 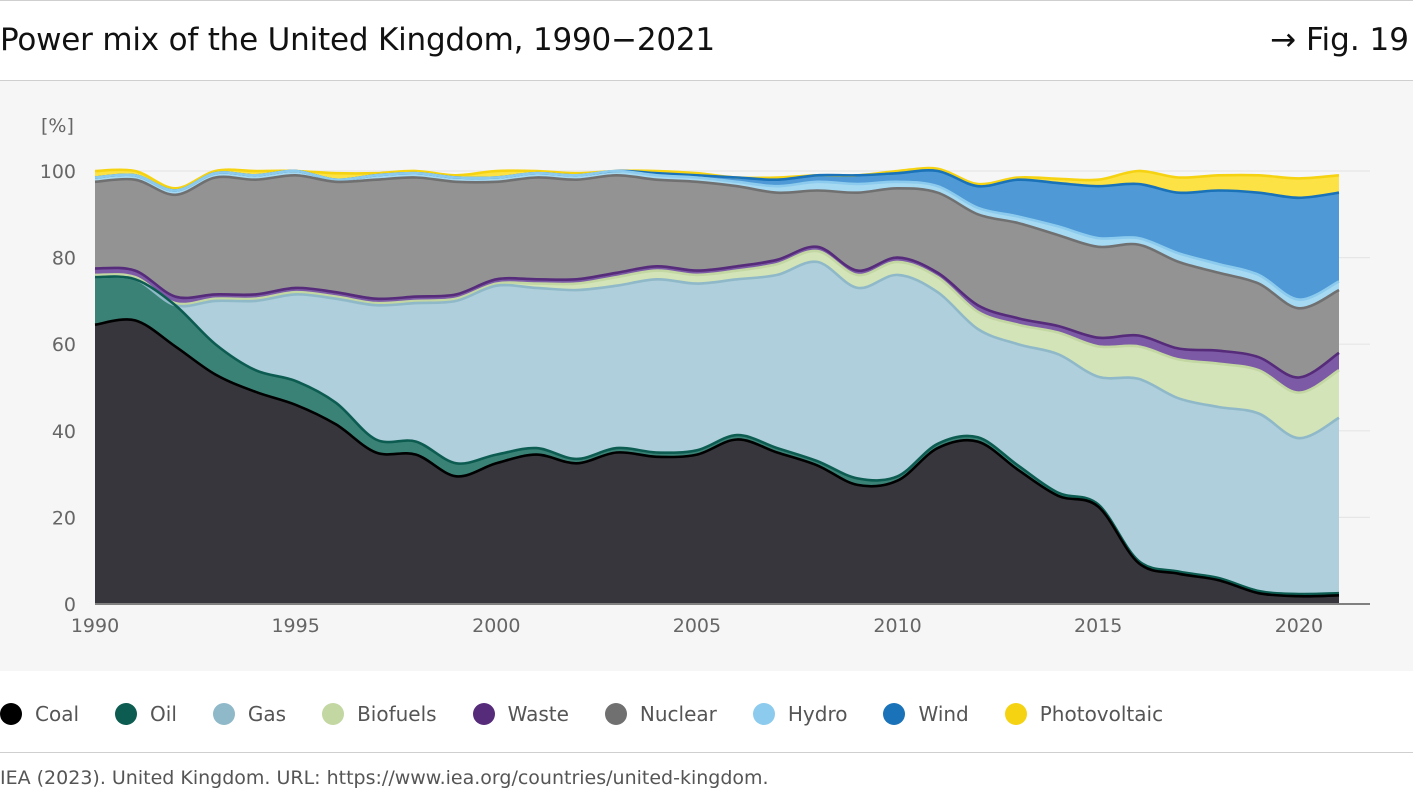 What do you see at coordinates (483, 714) in the screenshot?
I see `legend-swatch-waste` at bounding box center [483, 714].